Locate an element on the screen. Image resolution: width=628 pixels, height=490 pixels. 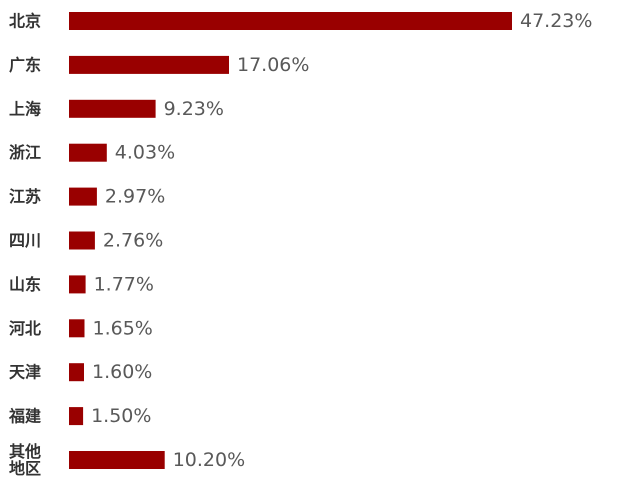
category-label: 四川 is located at coordinates (25, 240).